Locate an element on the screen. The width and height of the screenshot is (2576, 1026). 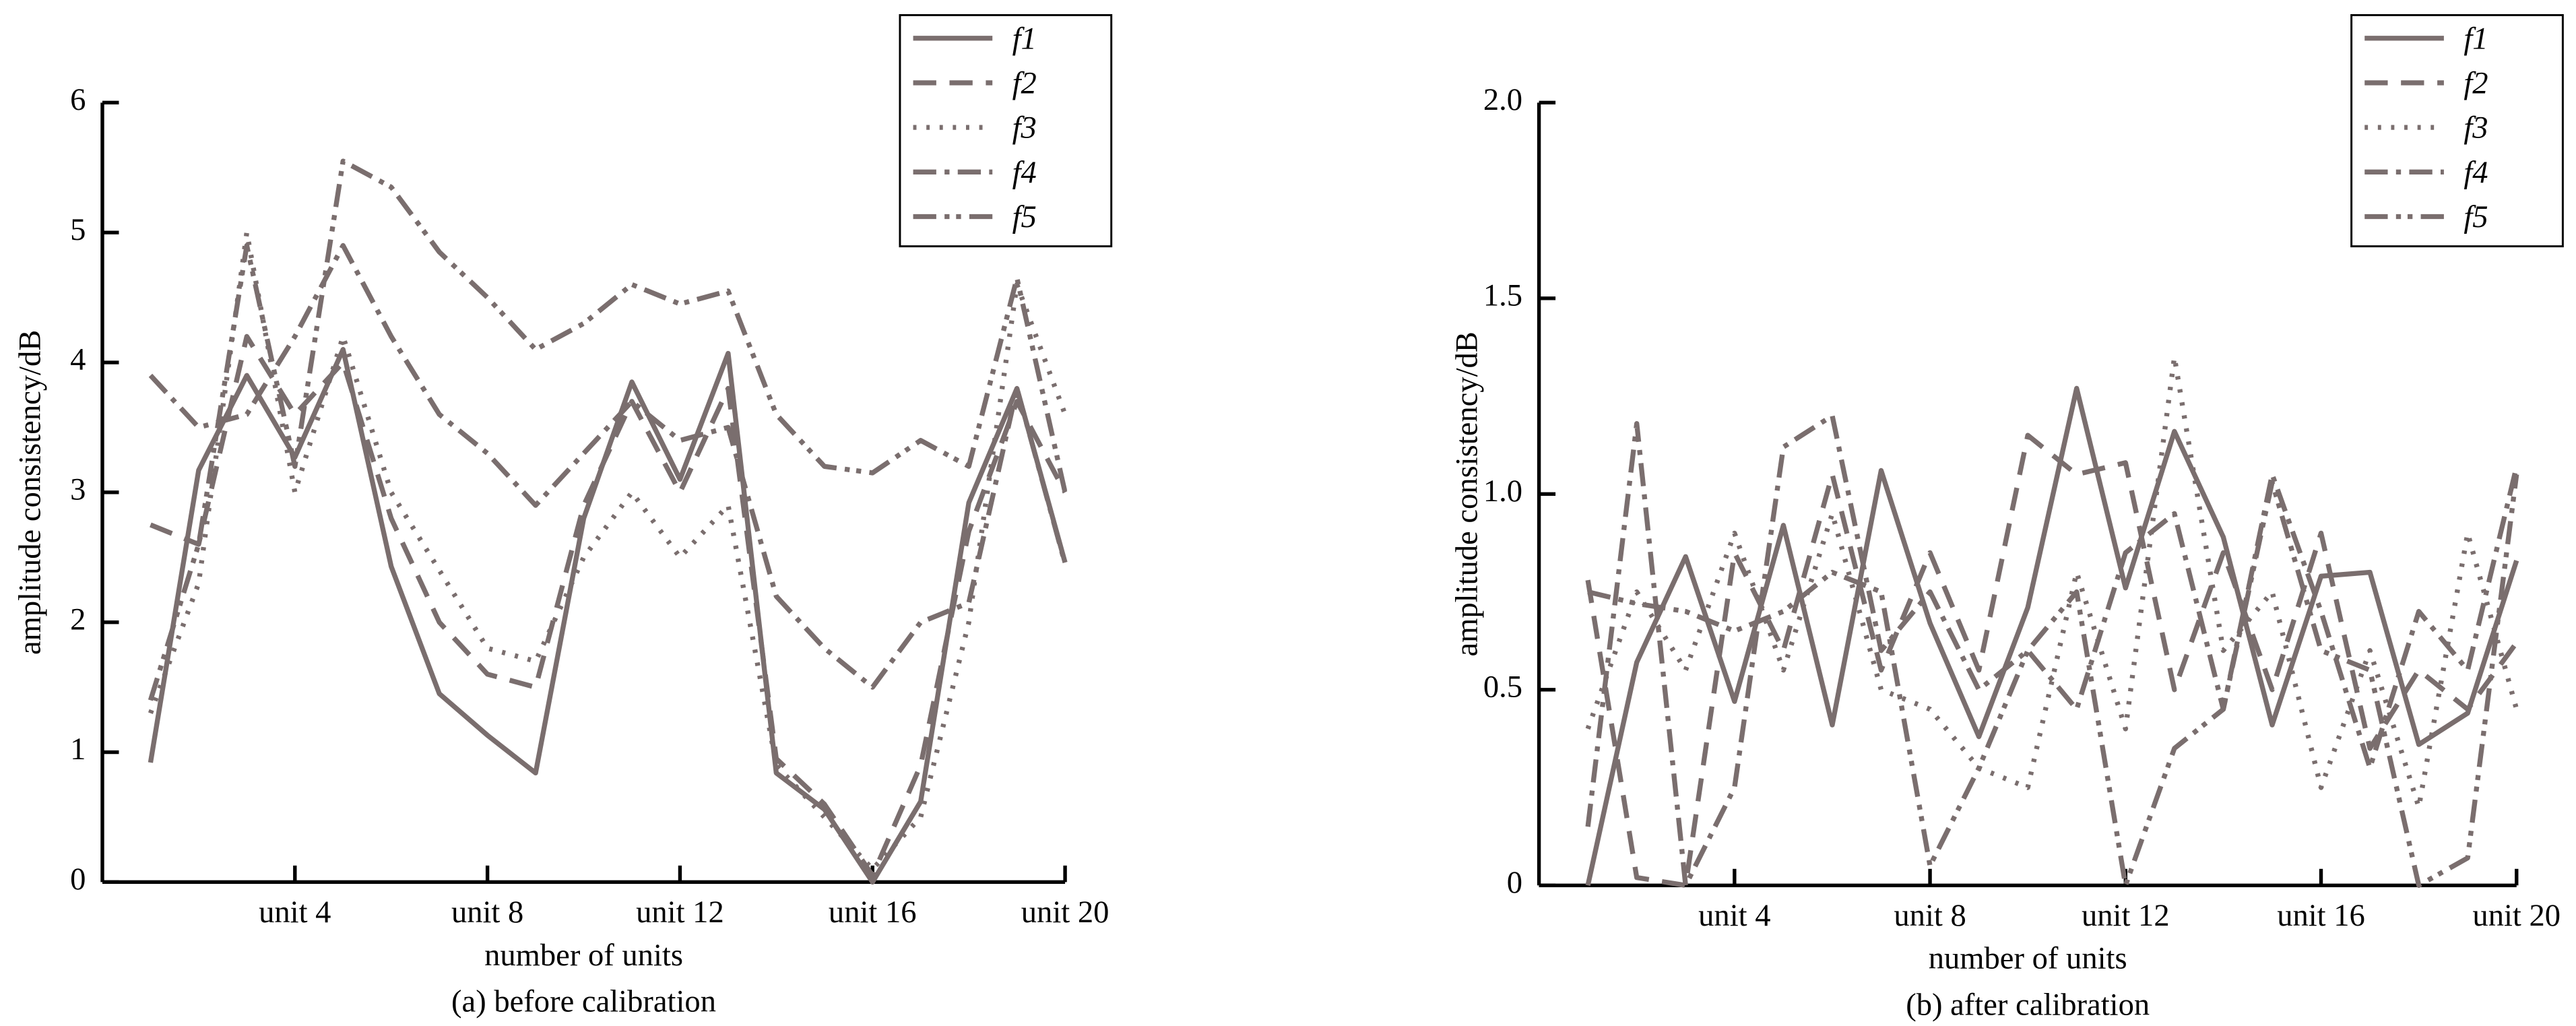
y-tick-label: 5 is located at coordinates (78, 230).